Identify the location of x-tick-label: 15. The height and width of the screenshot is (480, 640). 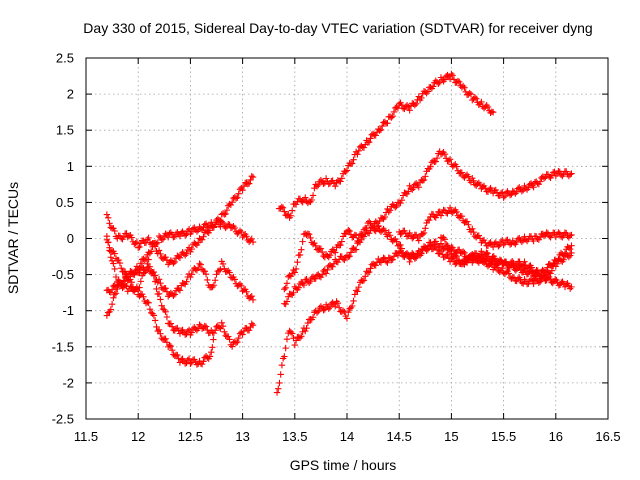
(451, 436).